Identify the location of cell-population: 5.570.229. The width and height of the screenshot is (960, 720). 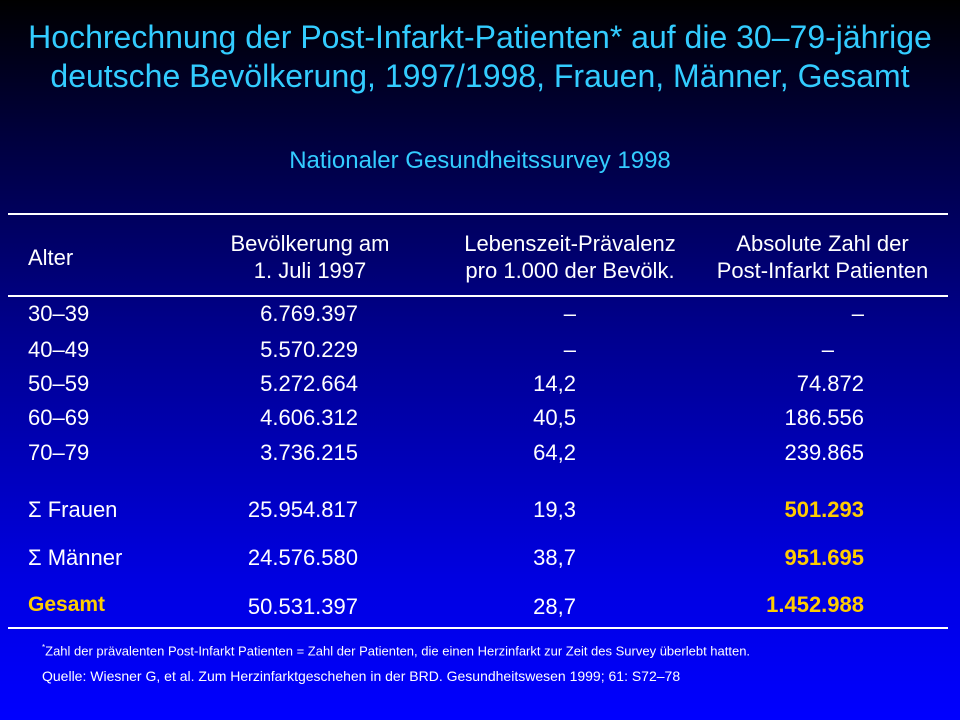
(309, 349).